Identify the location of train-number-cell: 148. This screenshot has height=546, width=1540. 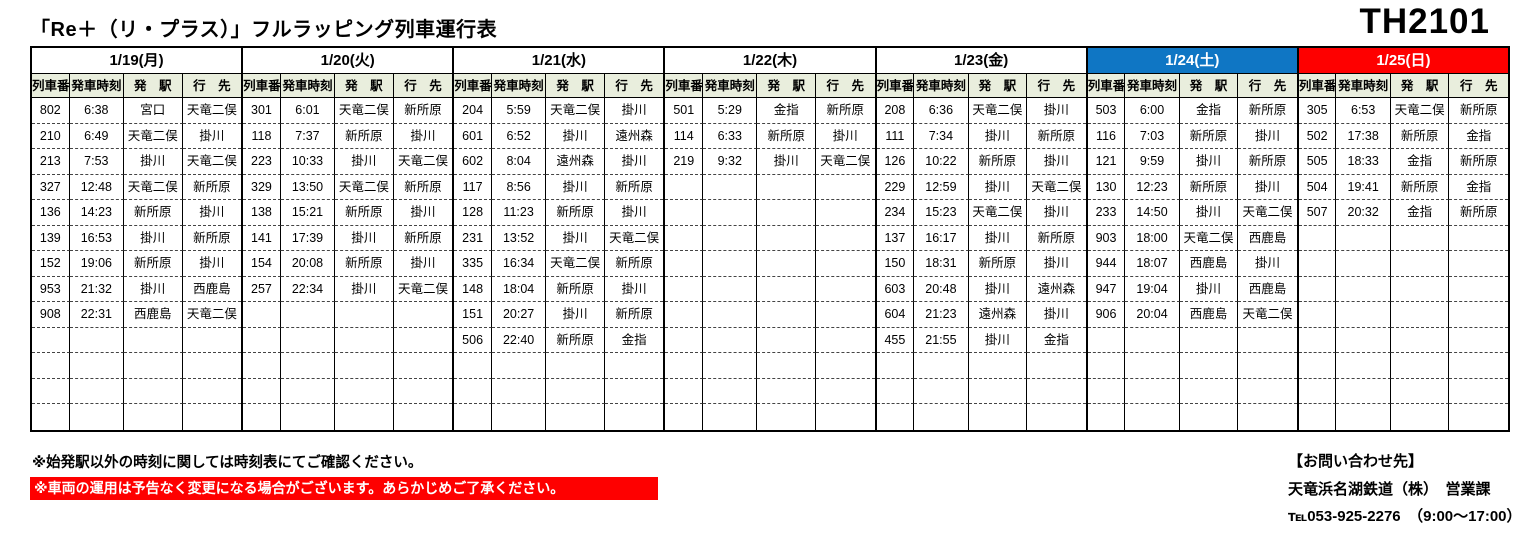
(473, 289).